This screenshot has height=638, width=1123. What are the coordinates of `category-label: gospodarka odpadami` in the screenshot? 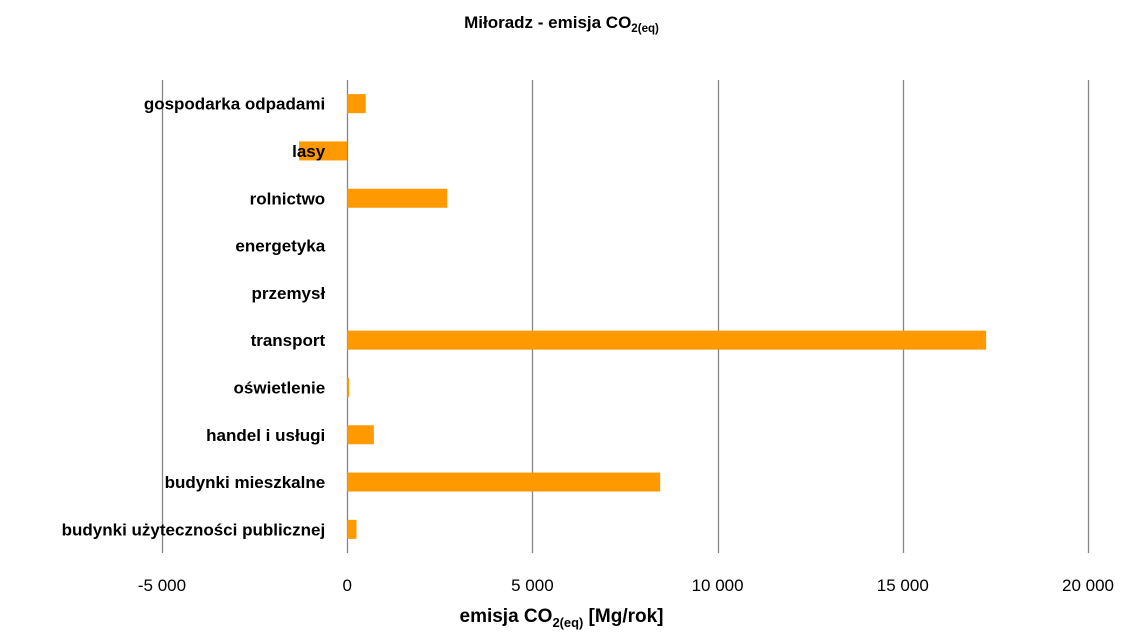 It's located at (234, 104).